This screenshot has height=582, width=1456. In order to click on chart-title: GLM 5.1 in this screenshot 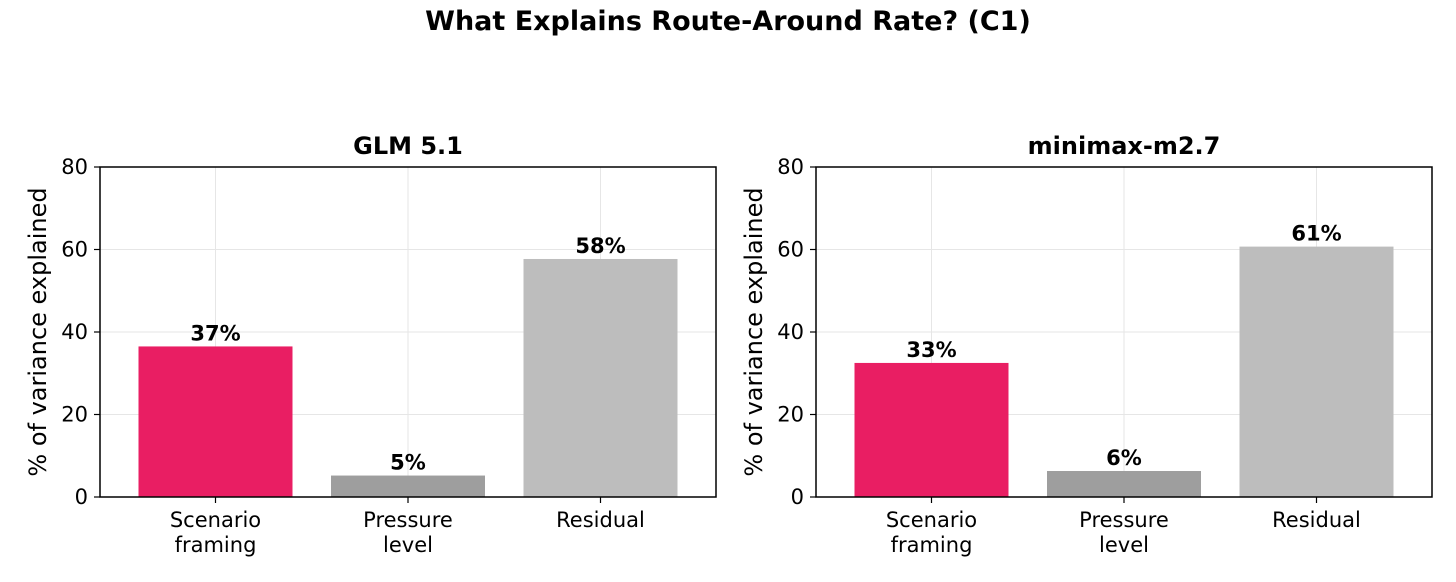, I will do `click(408, 146)`.